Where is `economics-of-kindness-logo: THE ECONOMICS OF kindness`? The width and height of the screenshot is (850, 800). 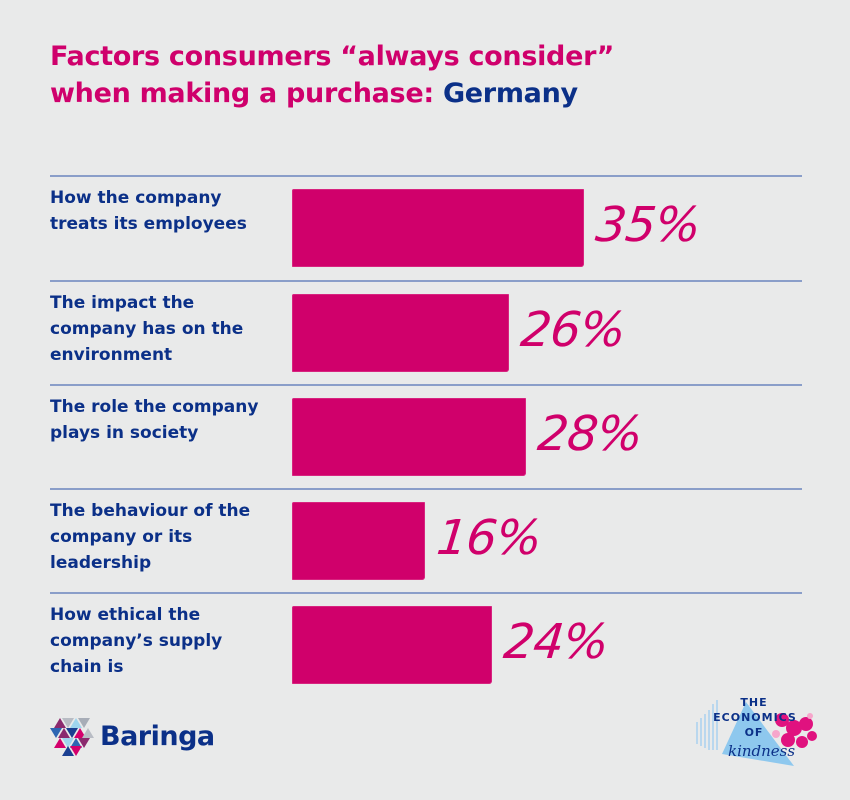
economics-of-kindness-logo: THE ECONOMICS OF kindness is located at coordinates (760, 735).